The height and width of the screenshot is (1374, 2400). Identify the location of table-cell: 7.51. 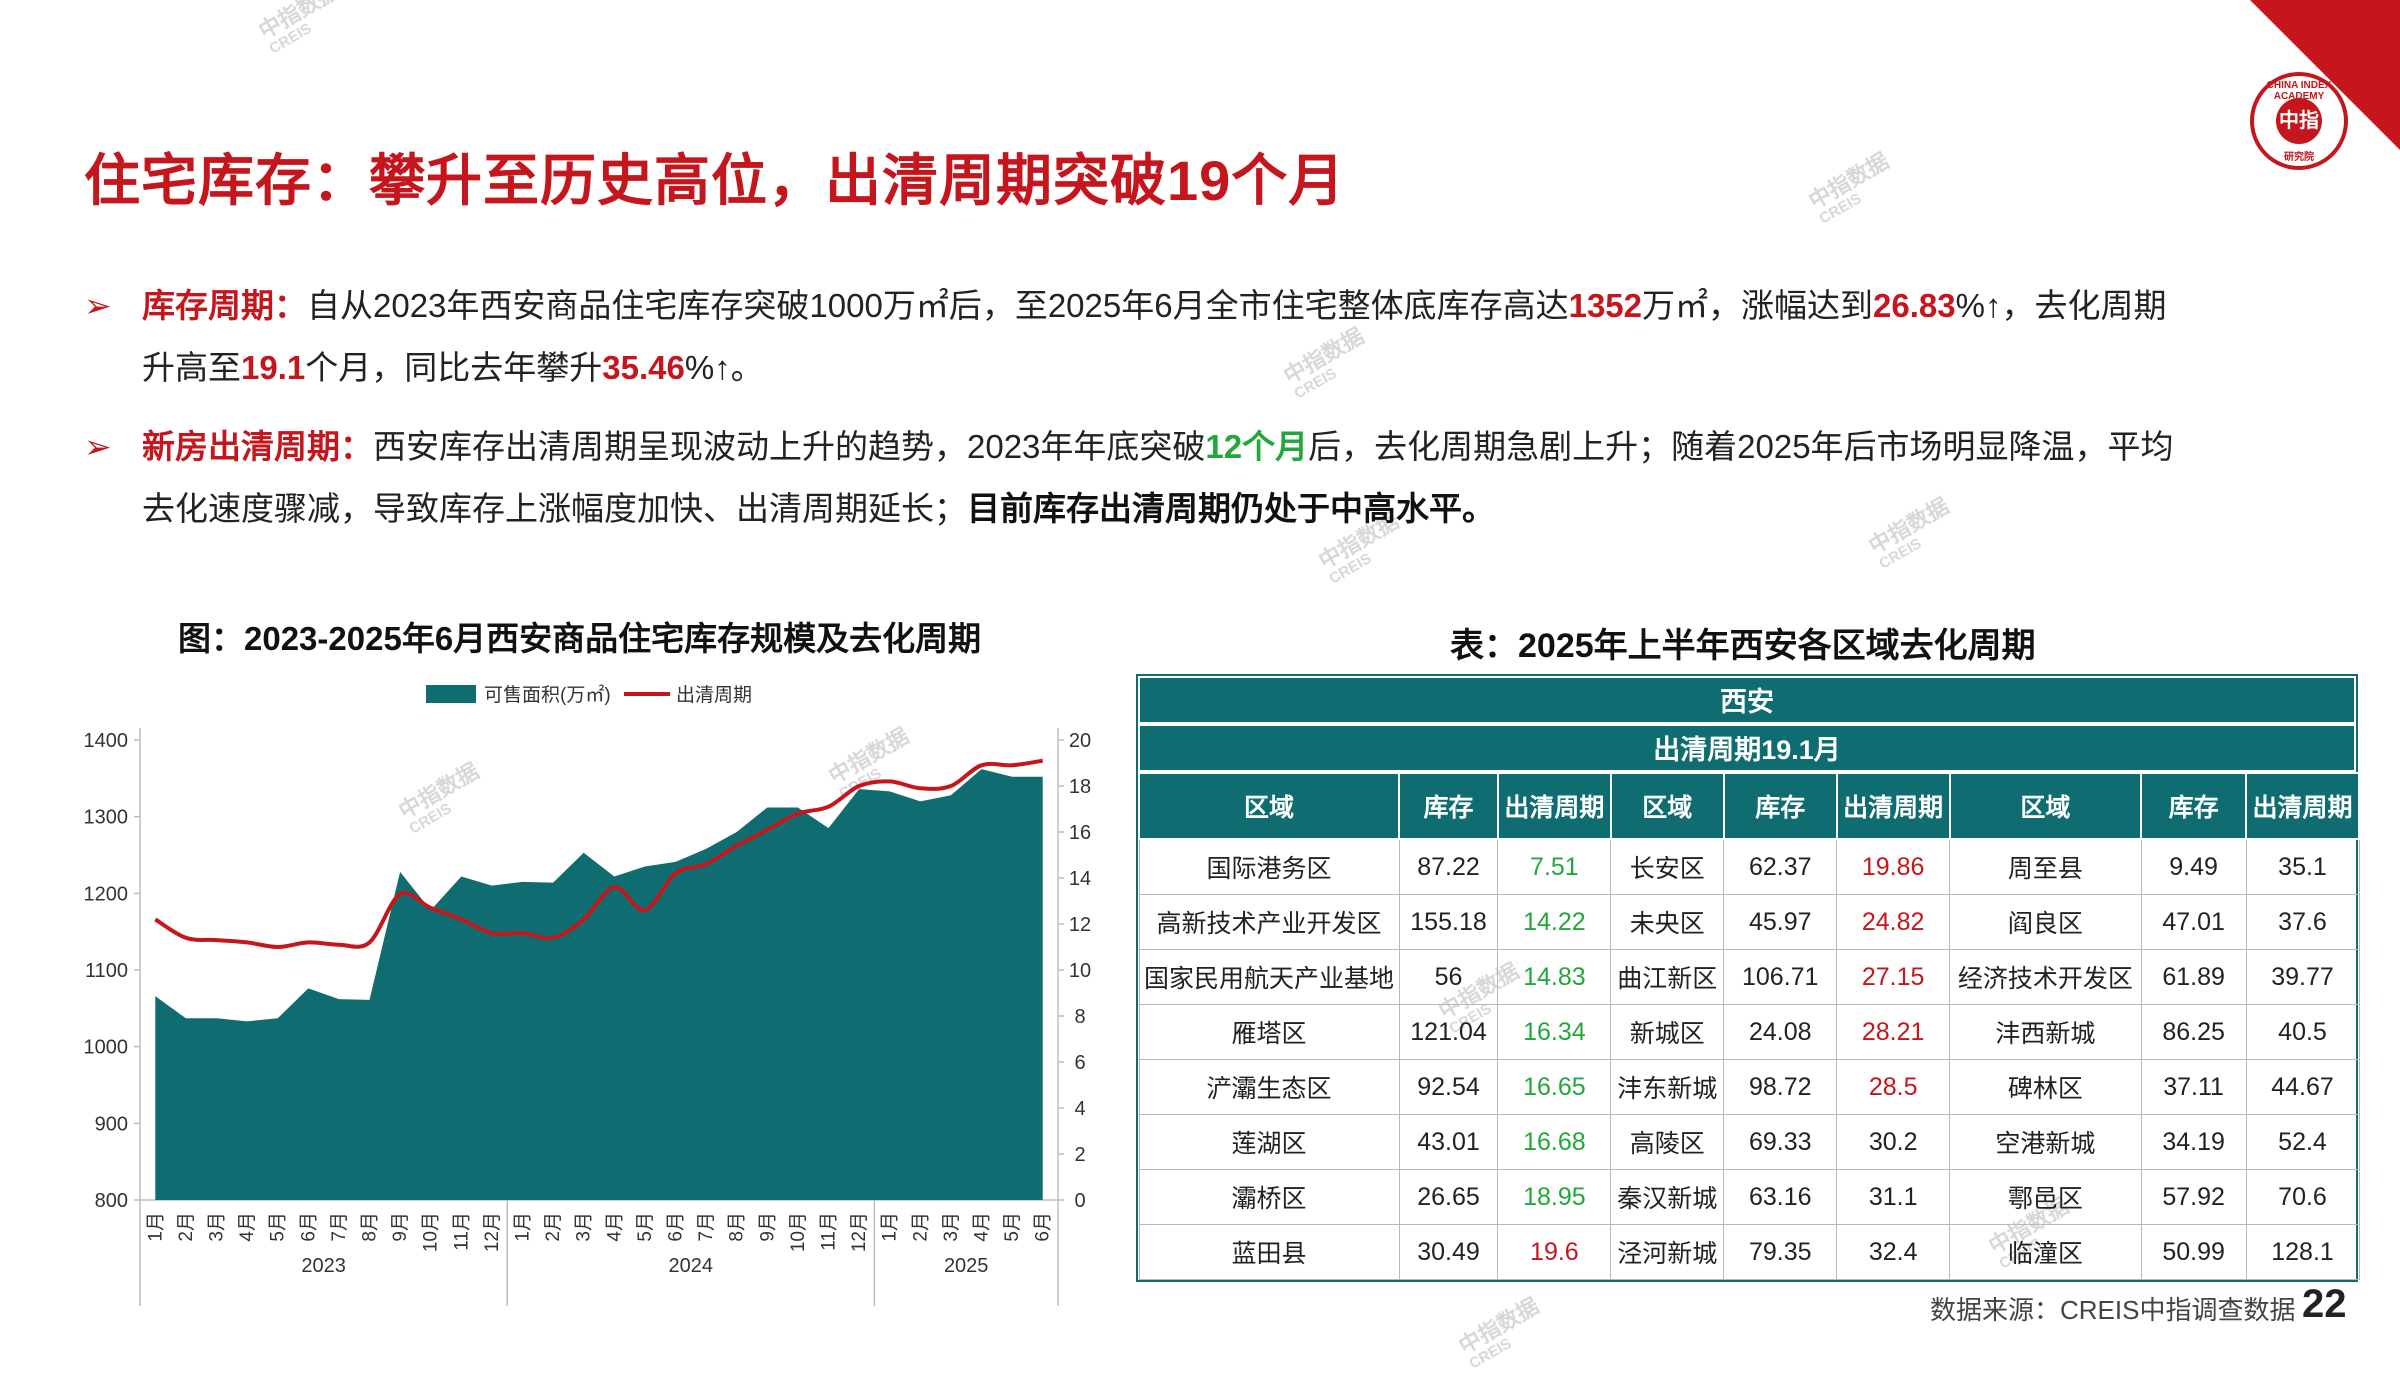
(1554, 866).